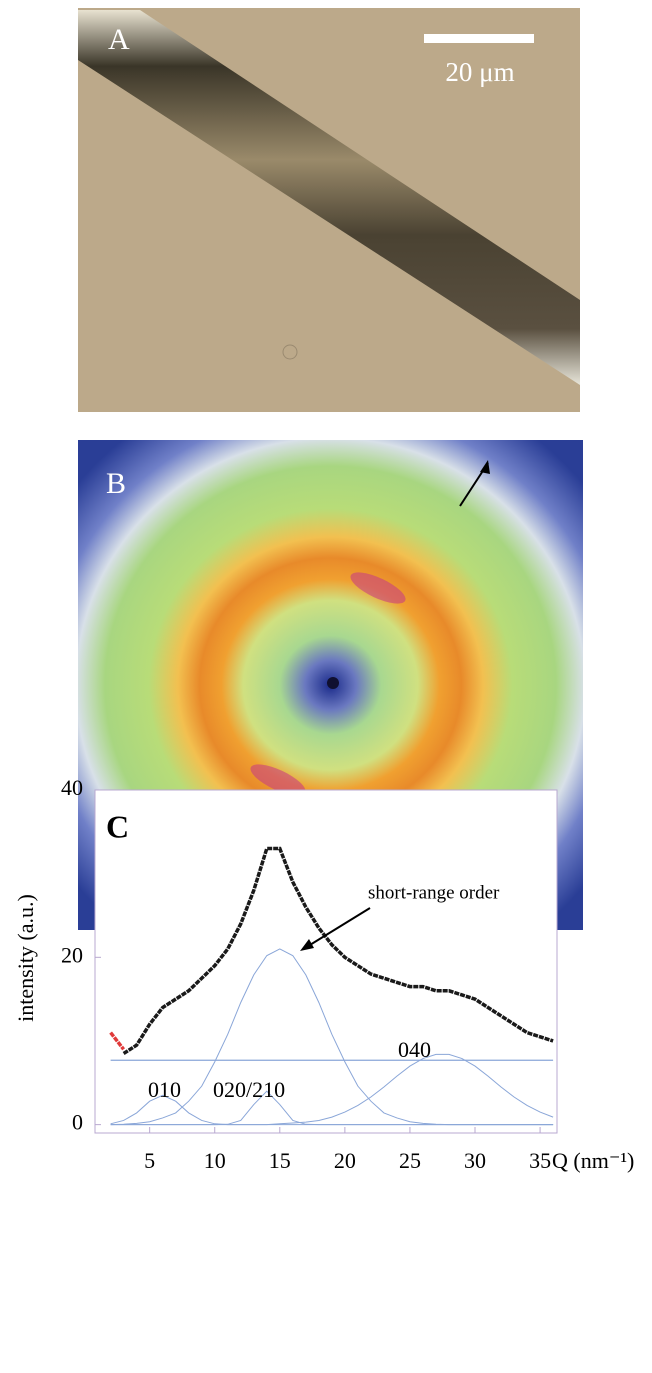 The height and width of the screenshot is (1373, 652). What do you see at coordinates (164, 1089) in the screenshot?
I see `annotation: 010` at bounding box center [164, 1089].